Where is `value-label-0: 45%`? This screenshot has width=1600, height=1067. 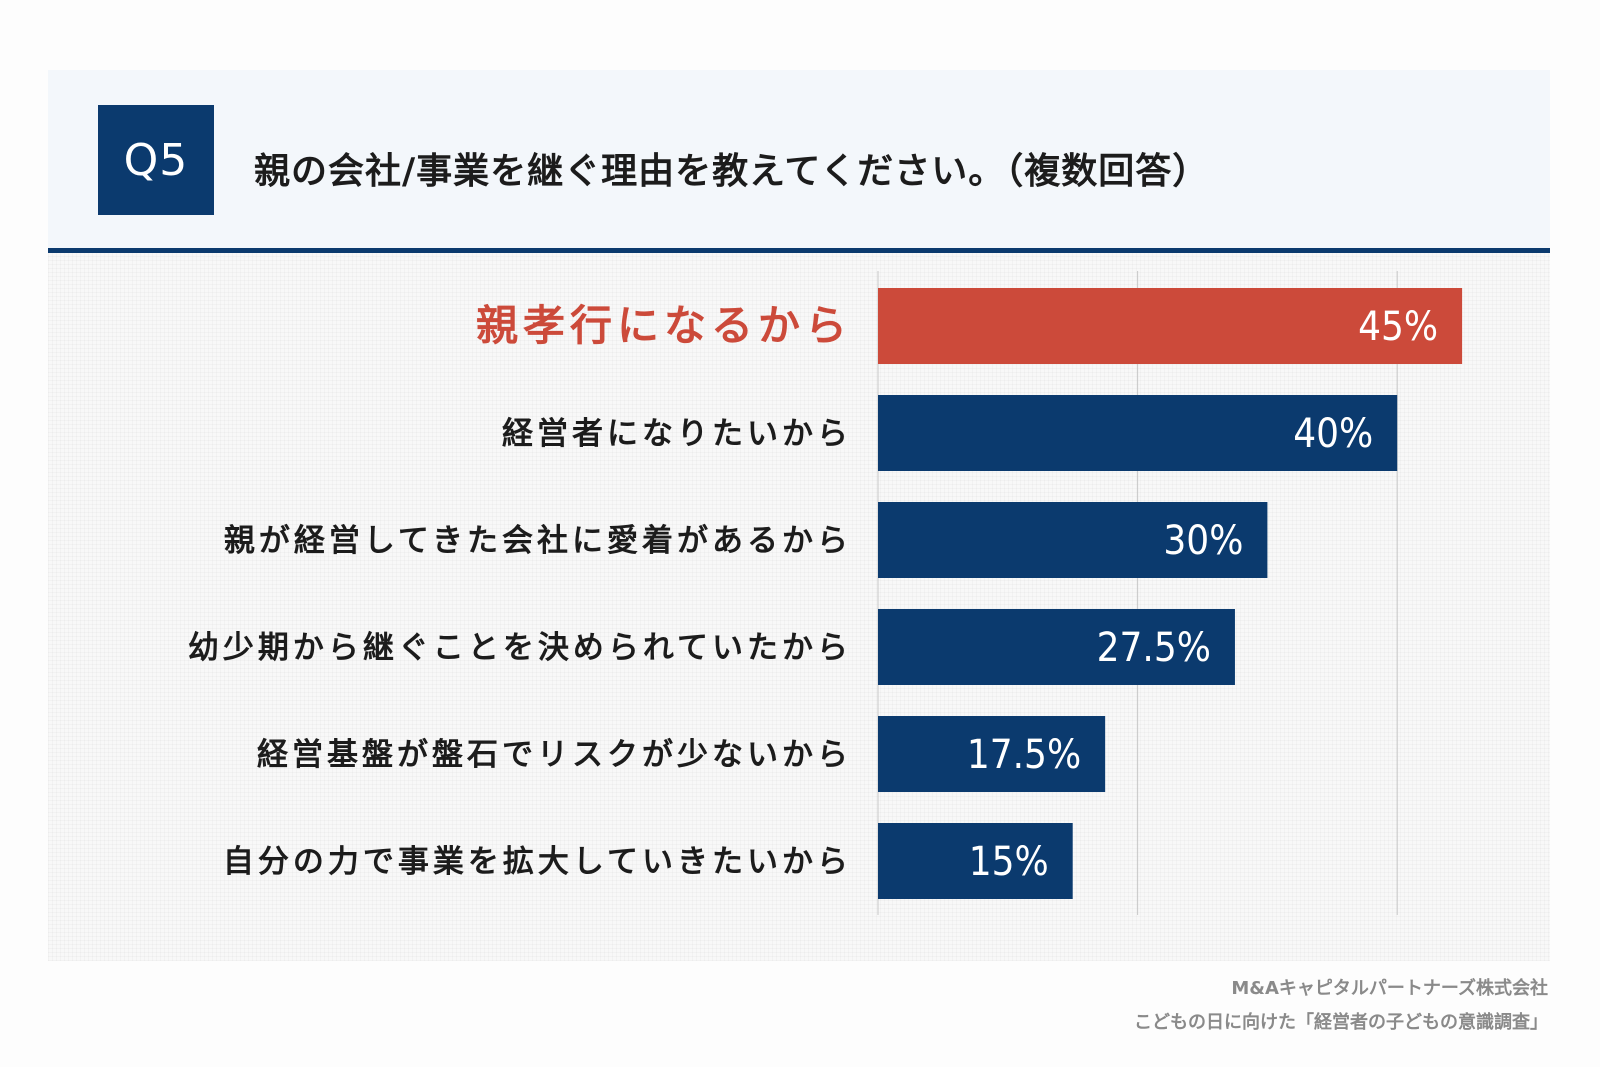 value-label-0: 45% is located at coordinates (1398, 327).